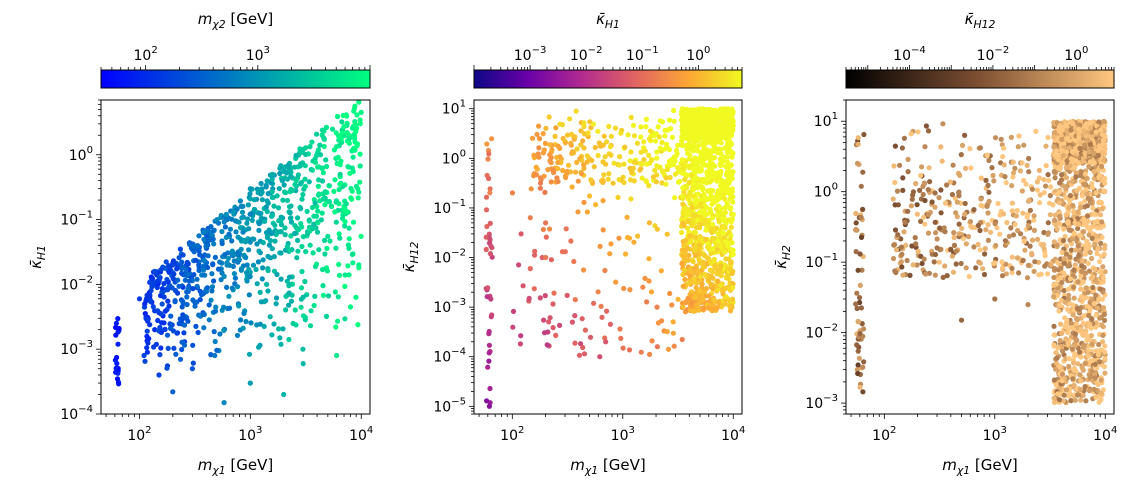  What do you see at coordinates (258, 54) in the screenshot?
I see `colorbar-tick-label: 103` at bounding box center [258, 54].